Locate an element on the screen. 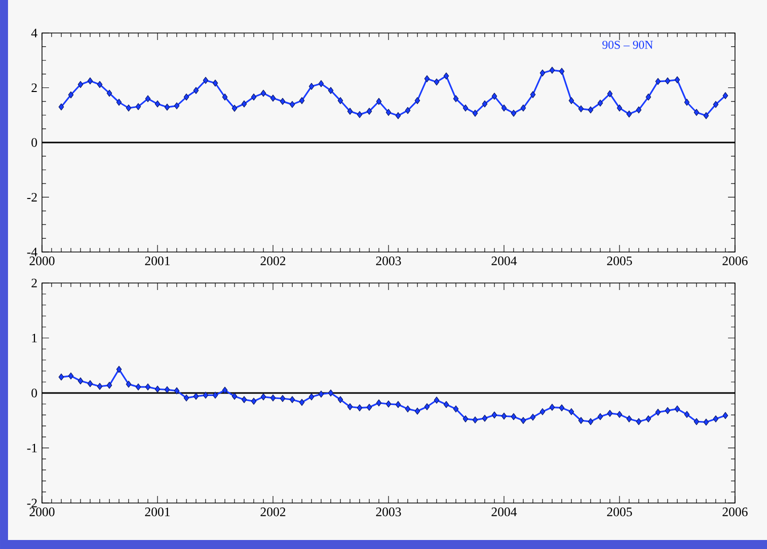 The width and height of the screenshot is (767, 549). y-tick-label: -1 is located at coordinates (32, 448).